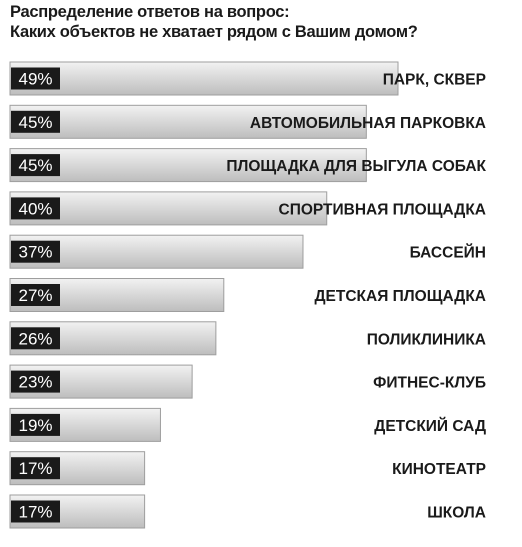 The width and height of the screenshot is (522, 547). Describe the element at coordinates (400, 296) in the screenshot. I see `category-label: ДЕТСКАЯ ПЛОЩАДКА` at that location.